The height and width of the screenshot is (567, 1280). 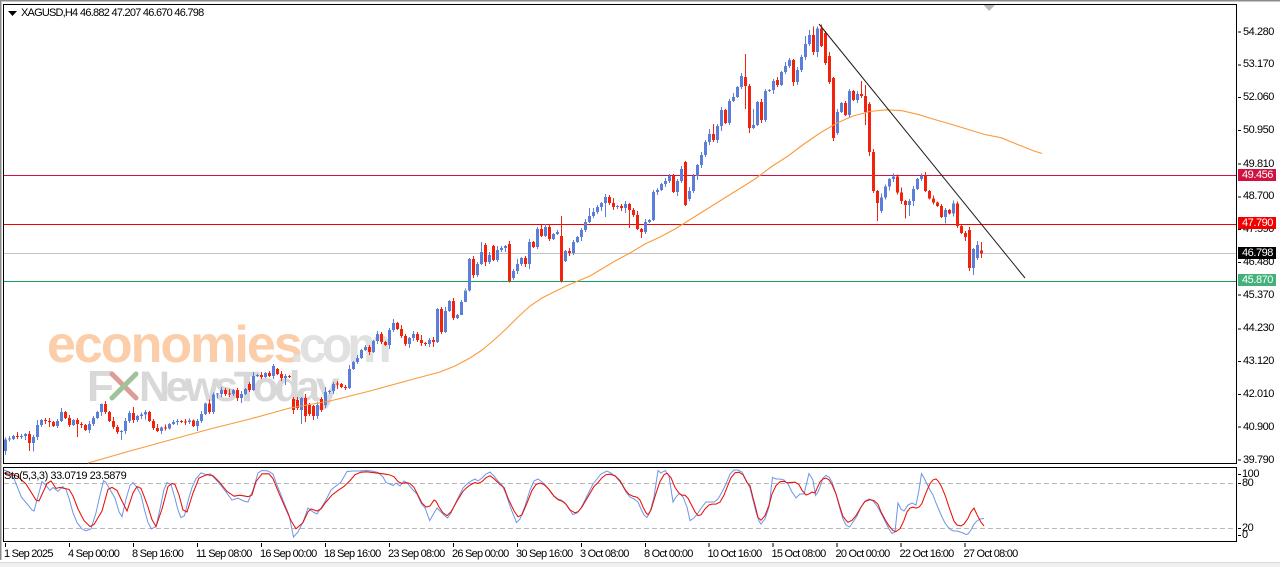 What do you see at coordinates (174, 345) in the screenshot?
I see `svg-text: economies` at bounding box center [174, 345].